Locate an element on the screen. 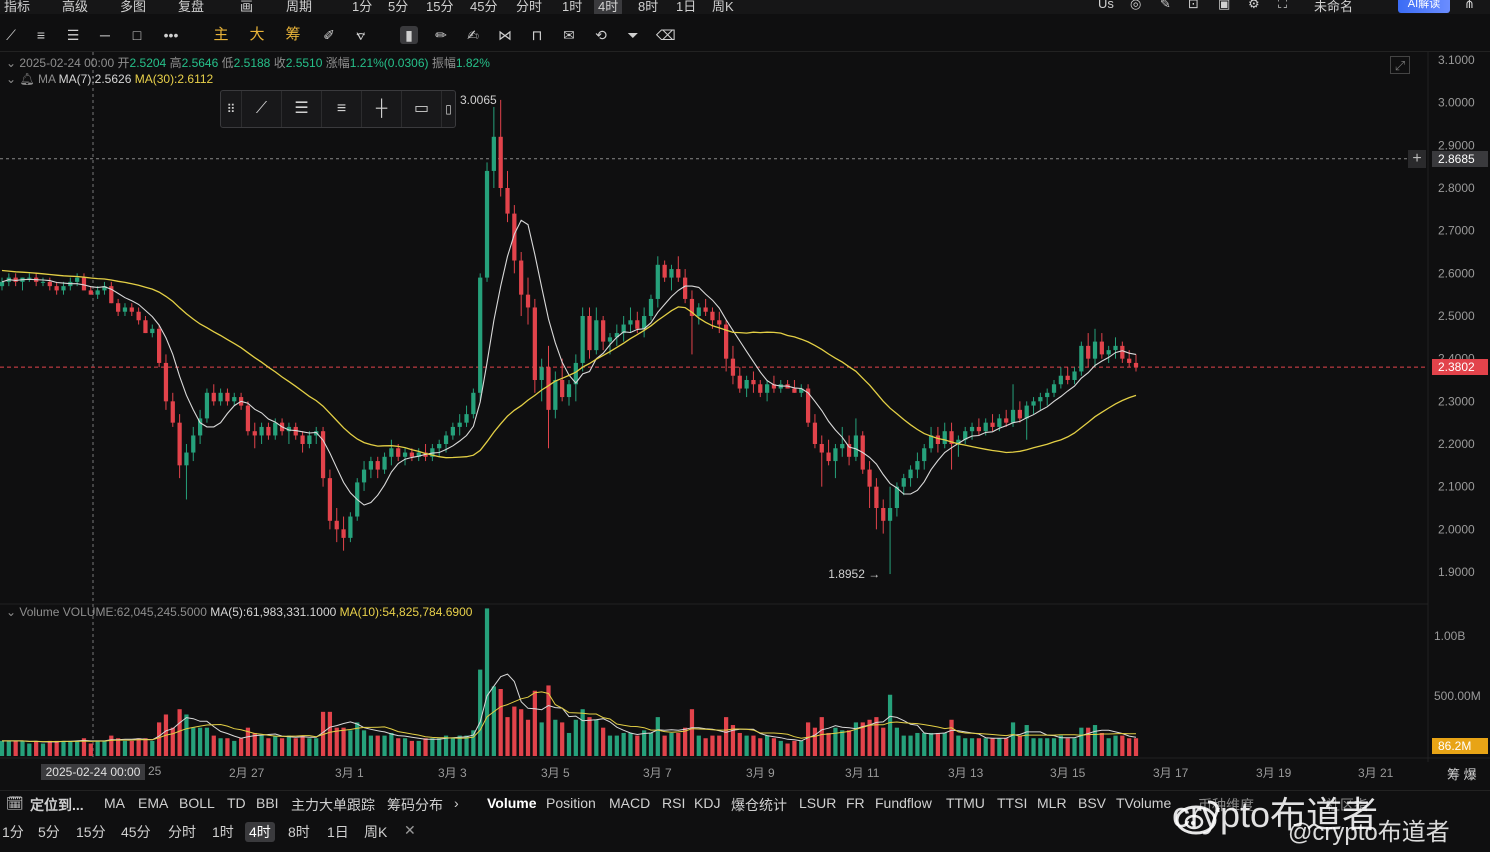 This screenshot has height=852, width=1490. ind-liquidation: 爆仓统计 is located at coordinates (759, 805).